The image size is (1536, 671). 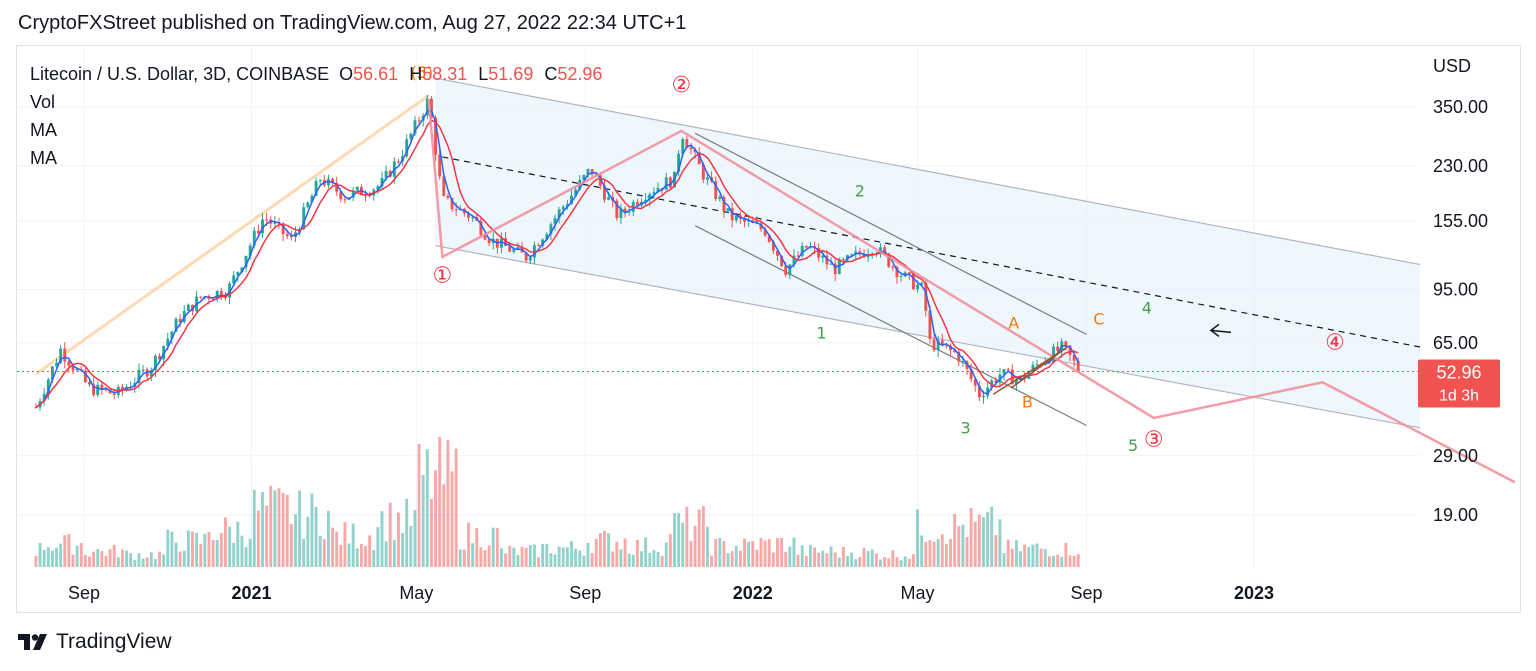 I want to click on legend-indicator-ma-1: MA, so click(x=43, y=130).